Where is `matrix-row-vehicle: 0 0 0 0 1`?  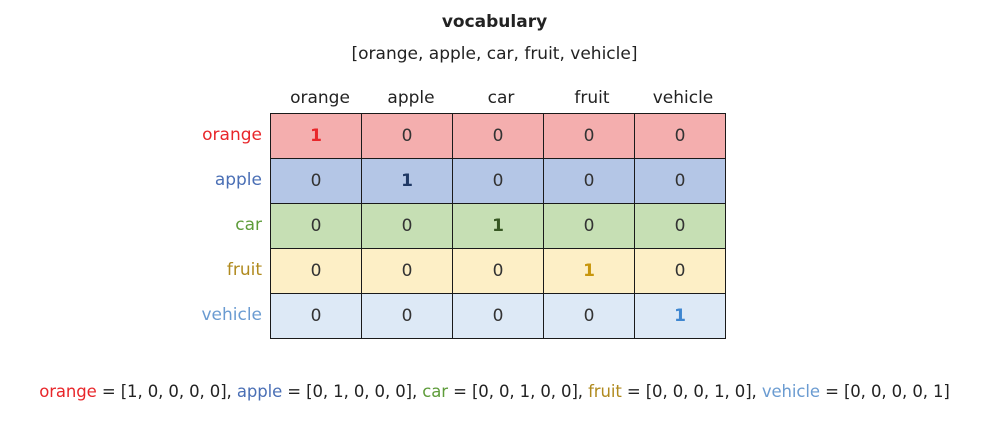
matrix-row-vehicle: 0 0 0 0 1 is located at coordinates (498, 316).